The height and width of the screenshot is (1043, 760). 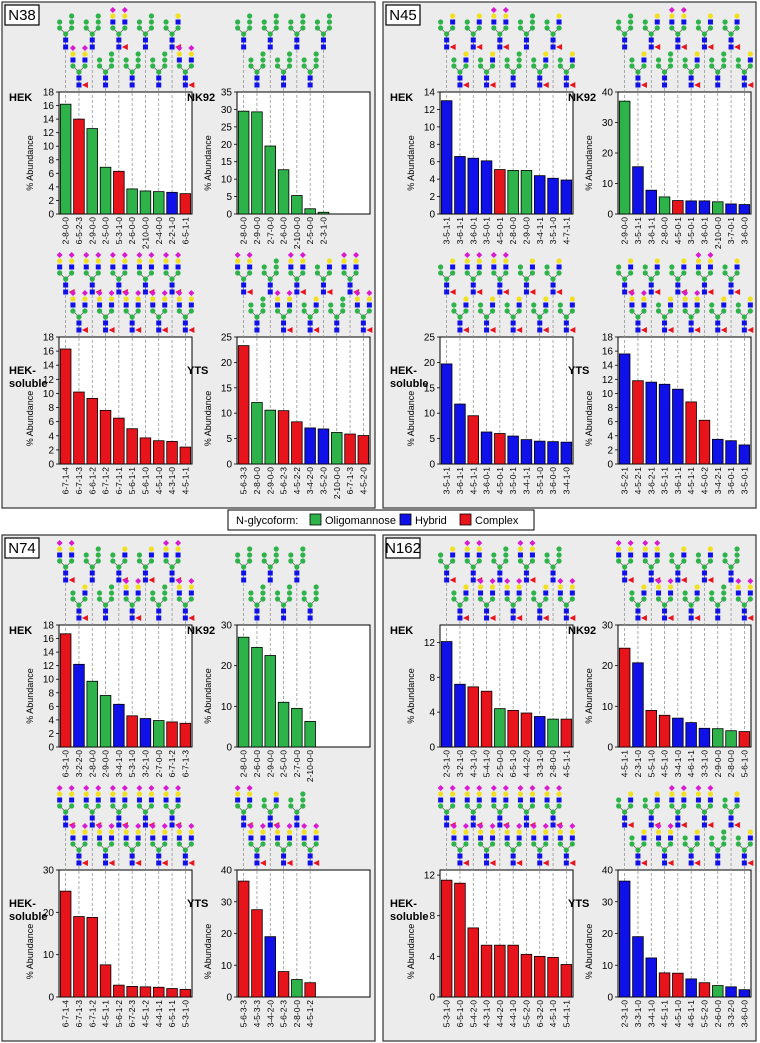 I want to click on y-tick-label: 40, so click(x=608, y=871).